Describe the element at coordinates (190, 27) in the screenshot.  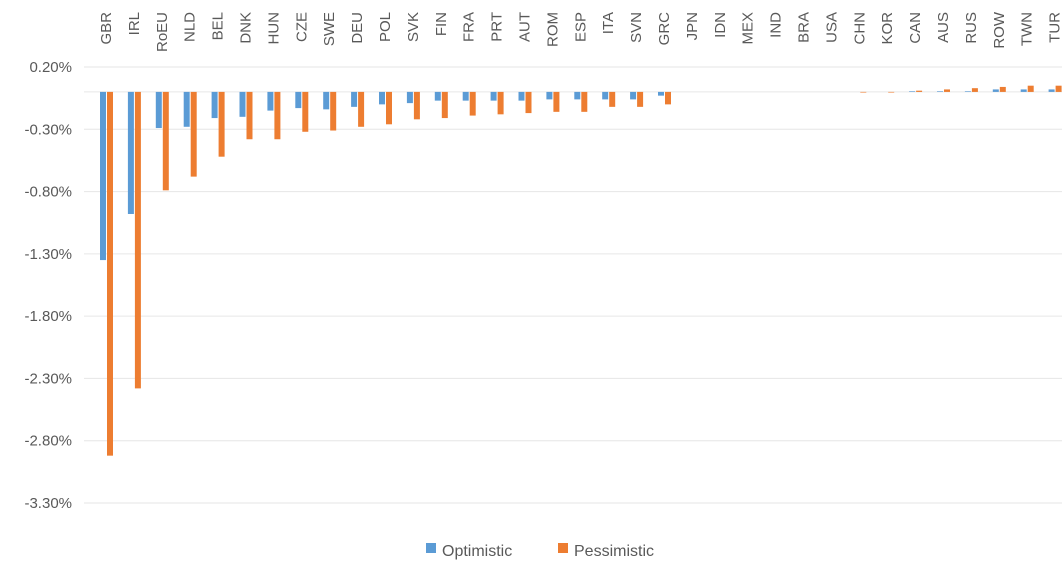
I see `category-label-nld: NLD` at that location.